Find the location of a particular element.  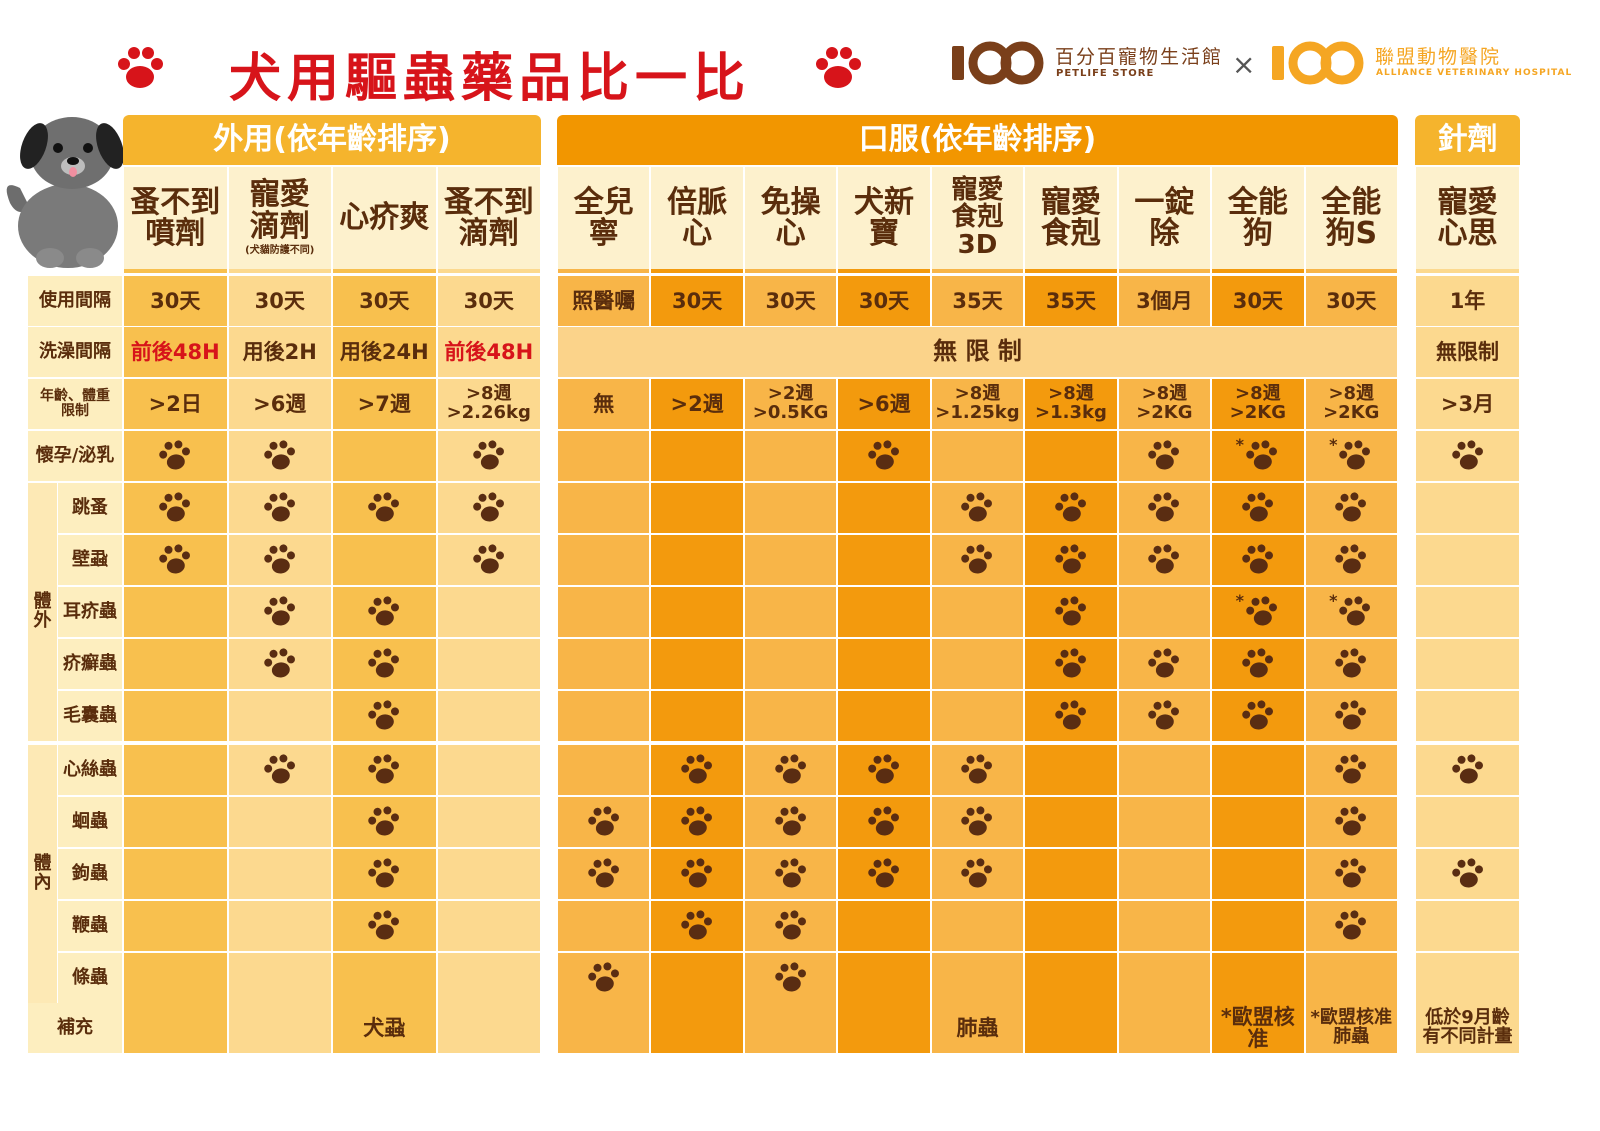

brand-name: 百分百寵物生活館 is located at coordinates (1139, 57).